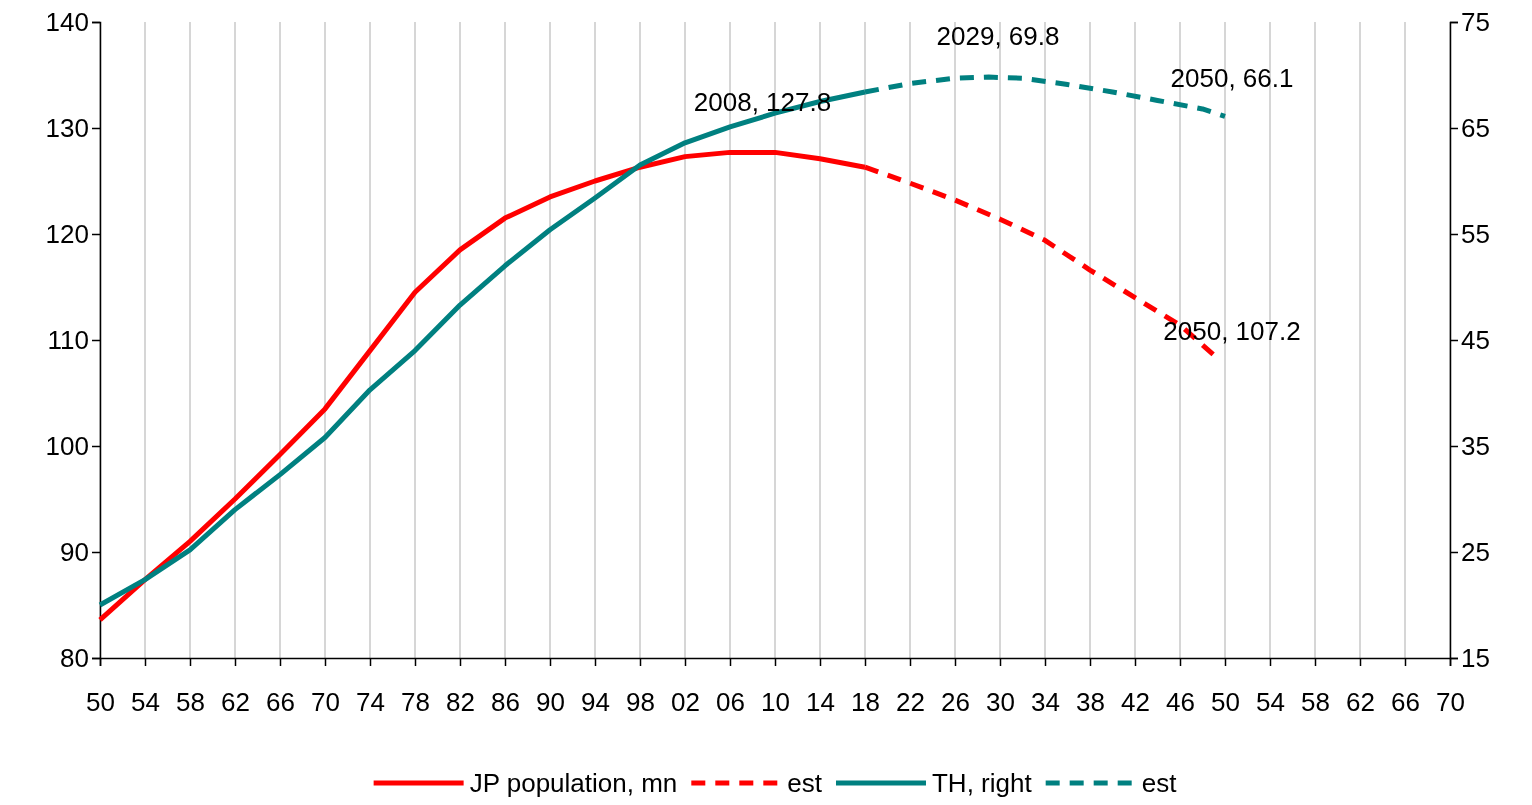 Image resolution: width=1532 pixels, height=805 pixels. I want to click on x-tick-label: 38, so click(1090, 701).